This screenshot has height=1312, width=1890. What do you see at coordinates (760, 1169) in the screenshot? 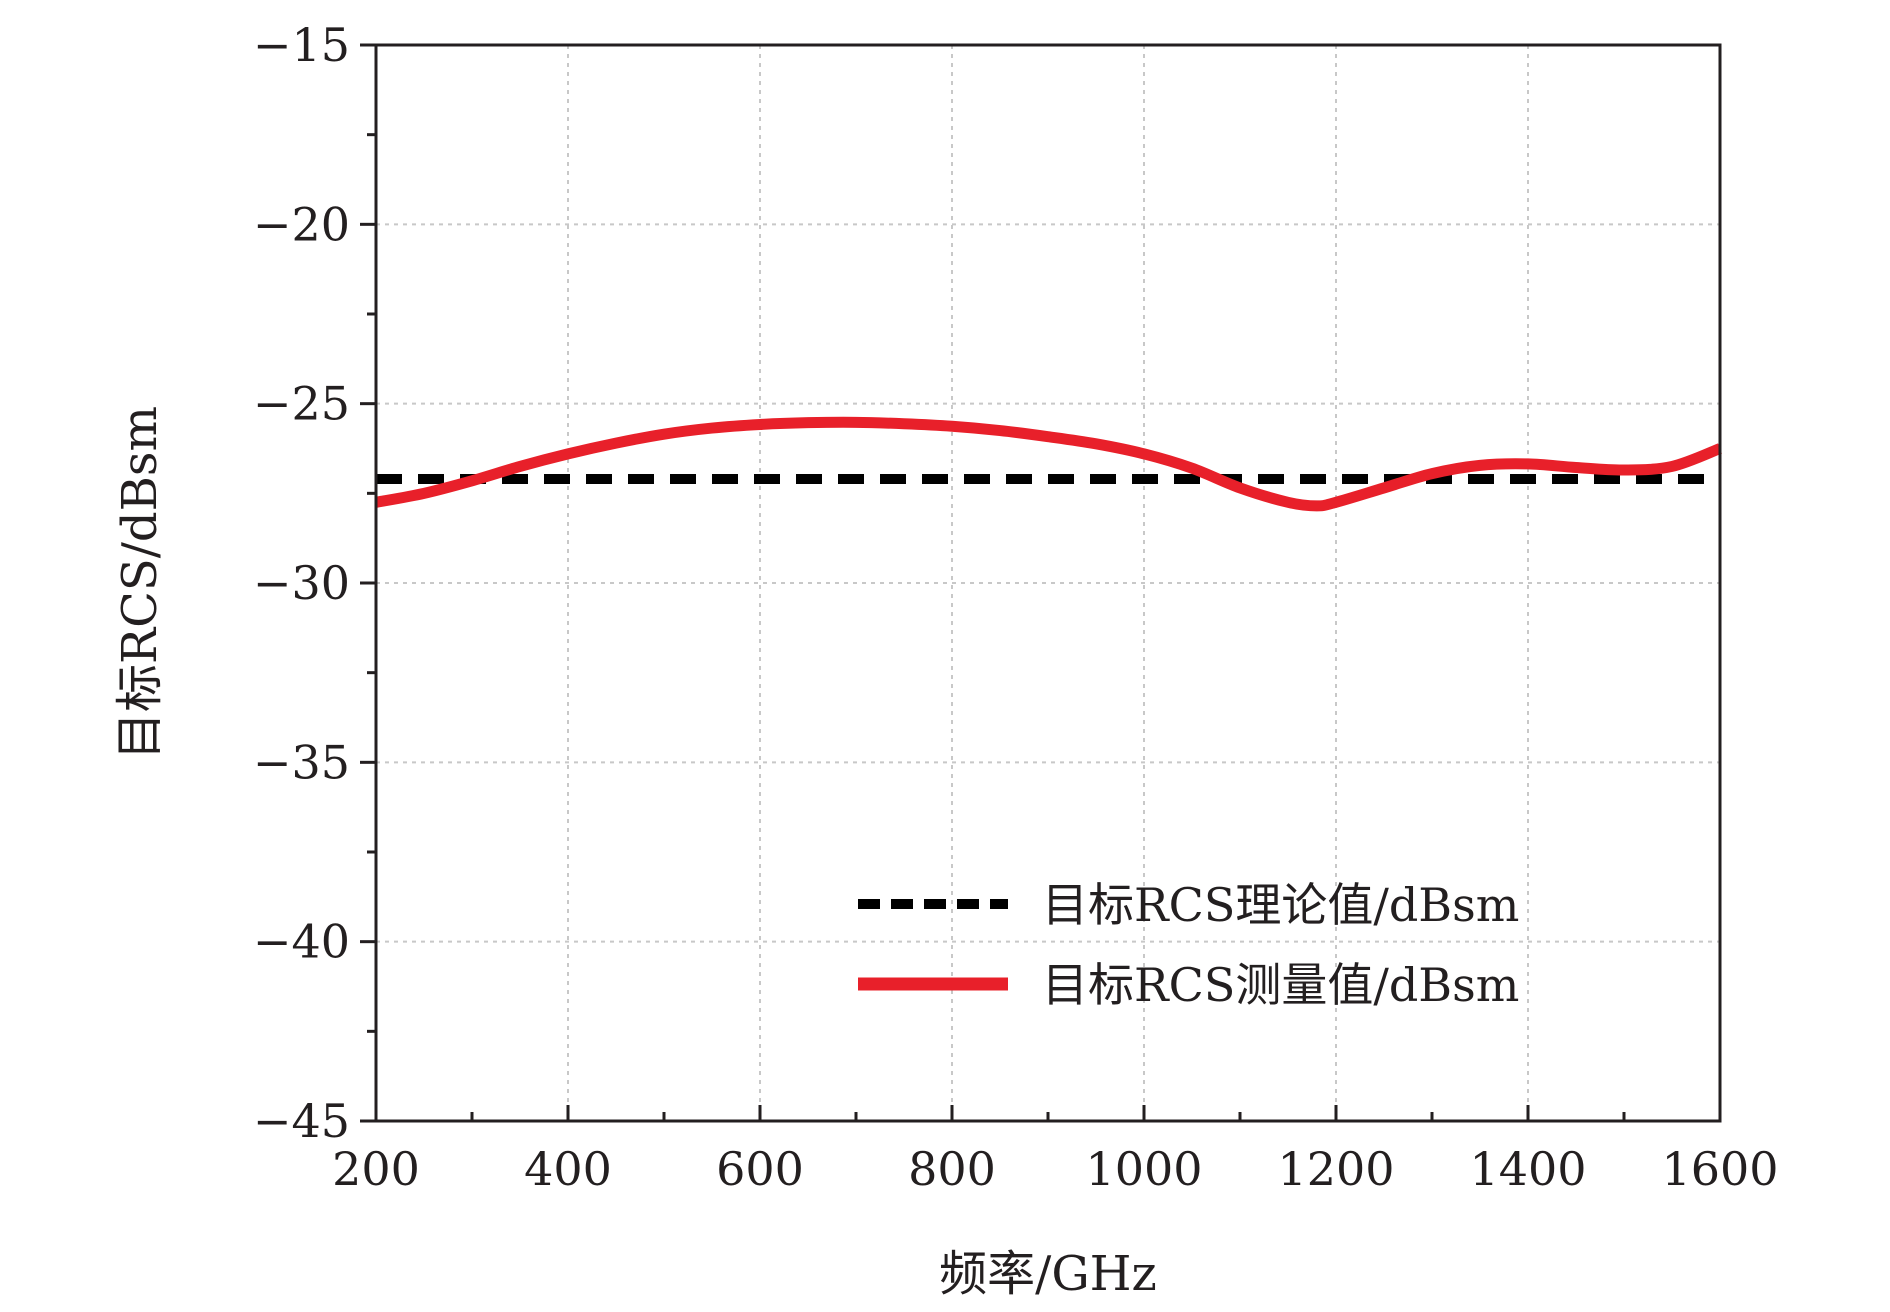
I see `x-tick-label: 600` at bounding box center [760, 1169].